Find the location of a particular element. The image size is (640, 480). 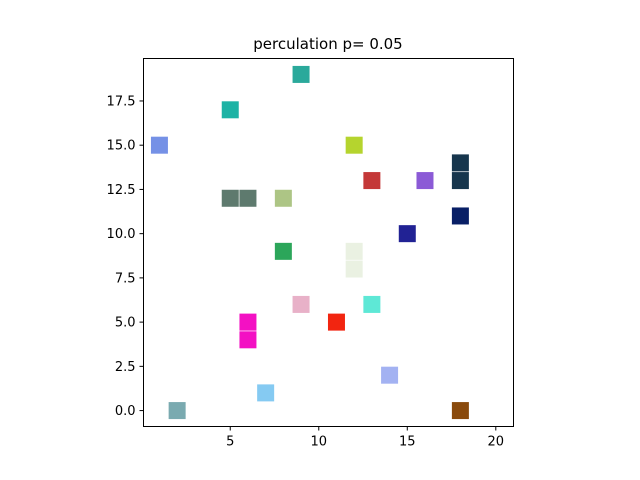

y-tick-label: 2.5 is located at coordinates (125, 367).